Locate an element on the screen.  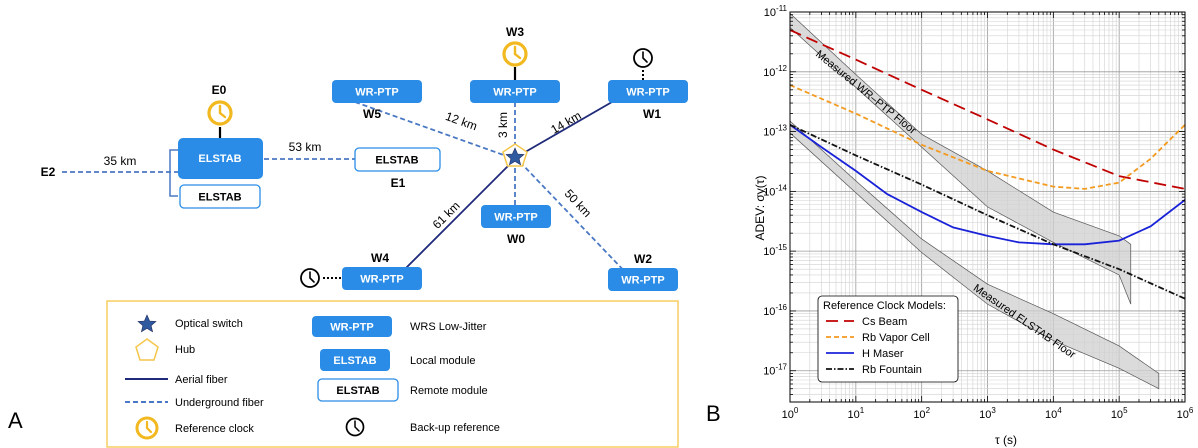
wr-ptp-w2: WR-PTP is located at coordinates (643, 279).